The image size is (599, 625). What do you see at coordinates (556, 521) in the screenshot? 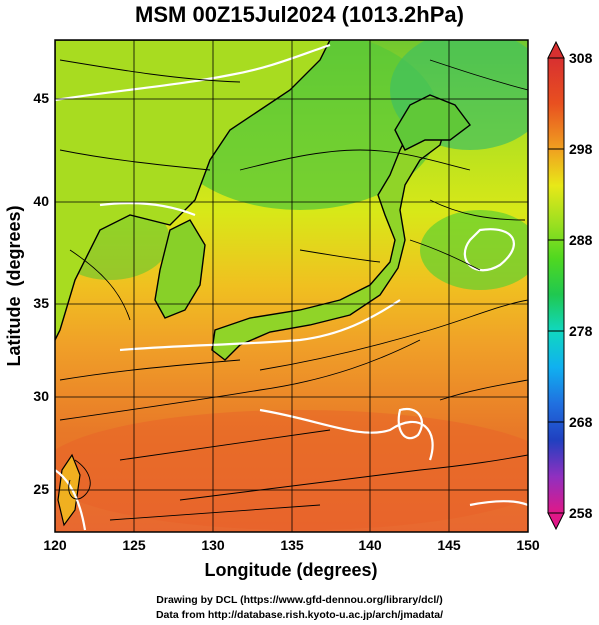
I see `colorbar-min-arrow` at bounding box center [556, 521].